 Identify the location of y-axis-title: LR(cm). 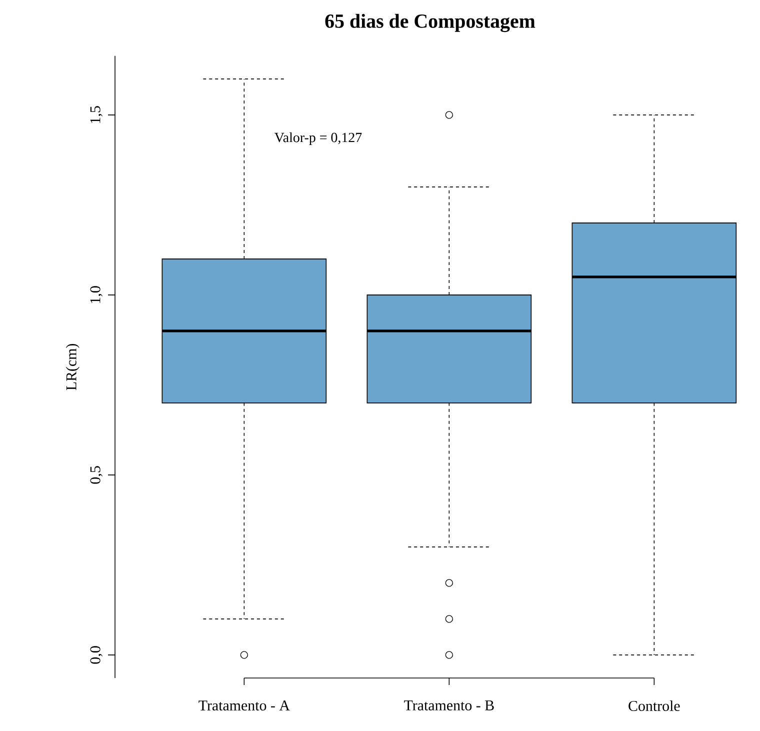
(73, 367).